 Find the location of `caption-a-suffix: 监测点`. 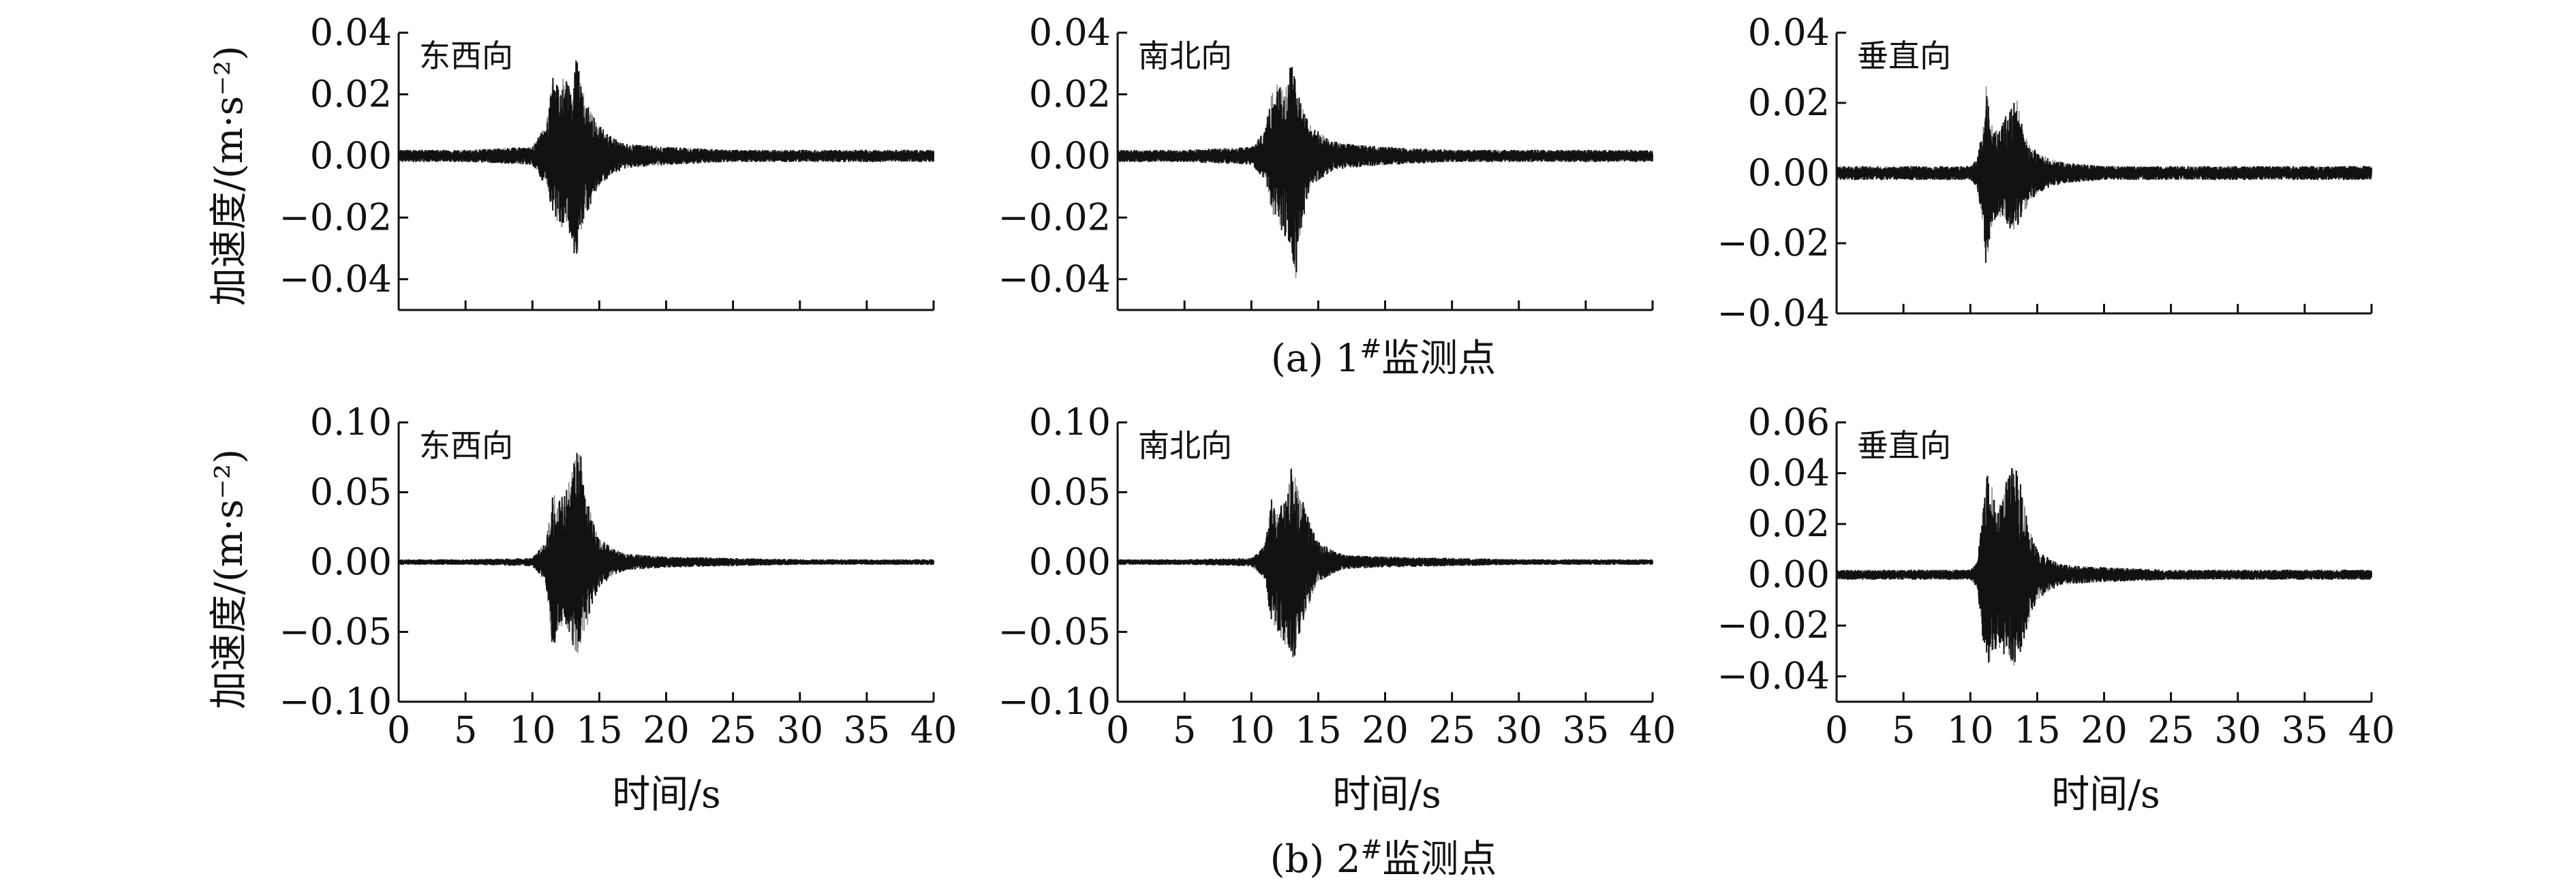

caption-a-suffix: 监测点 is located at coordinates (1438, 359).